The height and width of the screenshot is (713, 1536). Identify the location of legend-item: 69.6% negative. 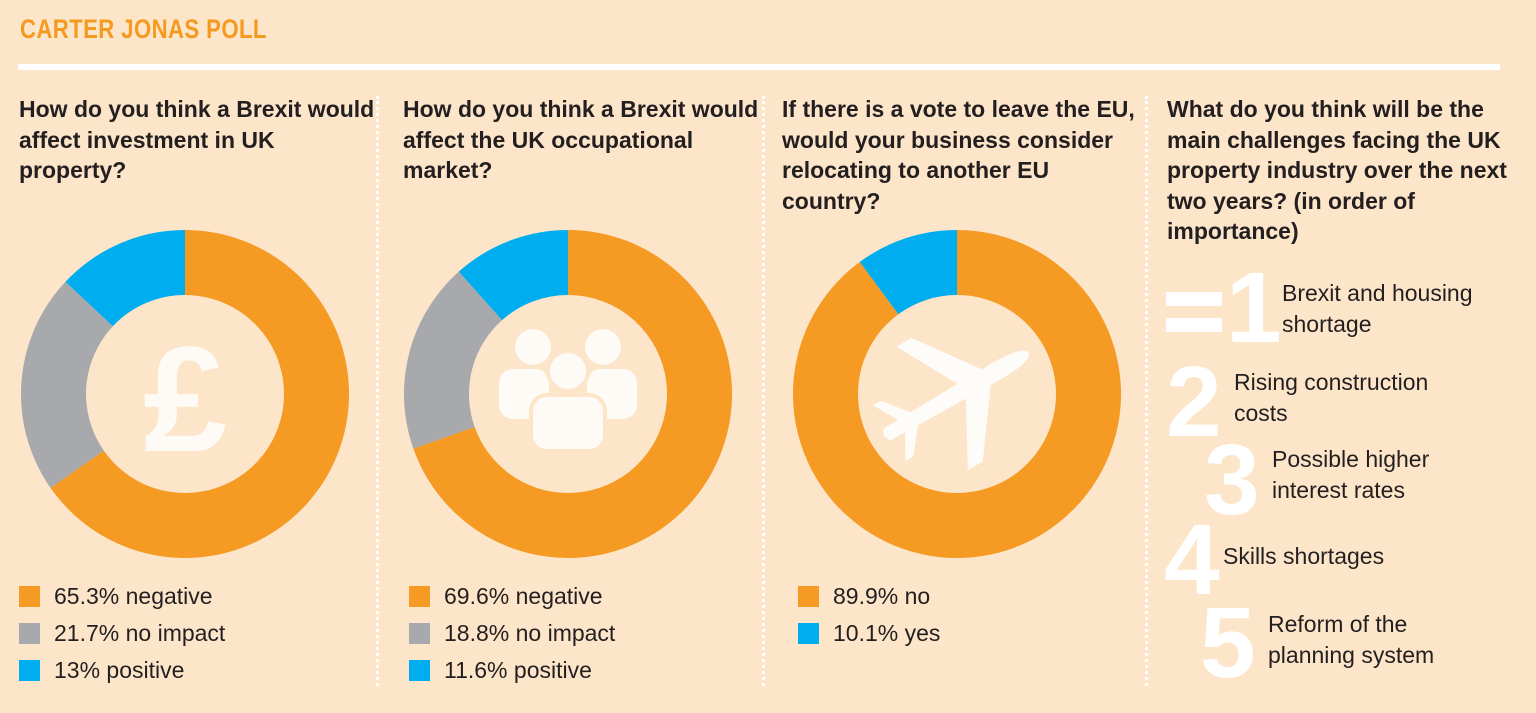
(512, 596).